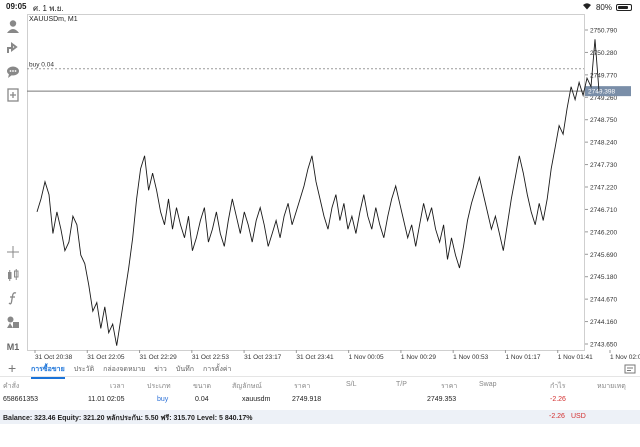 The height and width of the screenshot is (447, 640). What do you see at coordinates (41, 65) in the screenshot?
I see `order-line-label: buy 0.04` at bounding box center [41, 65].